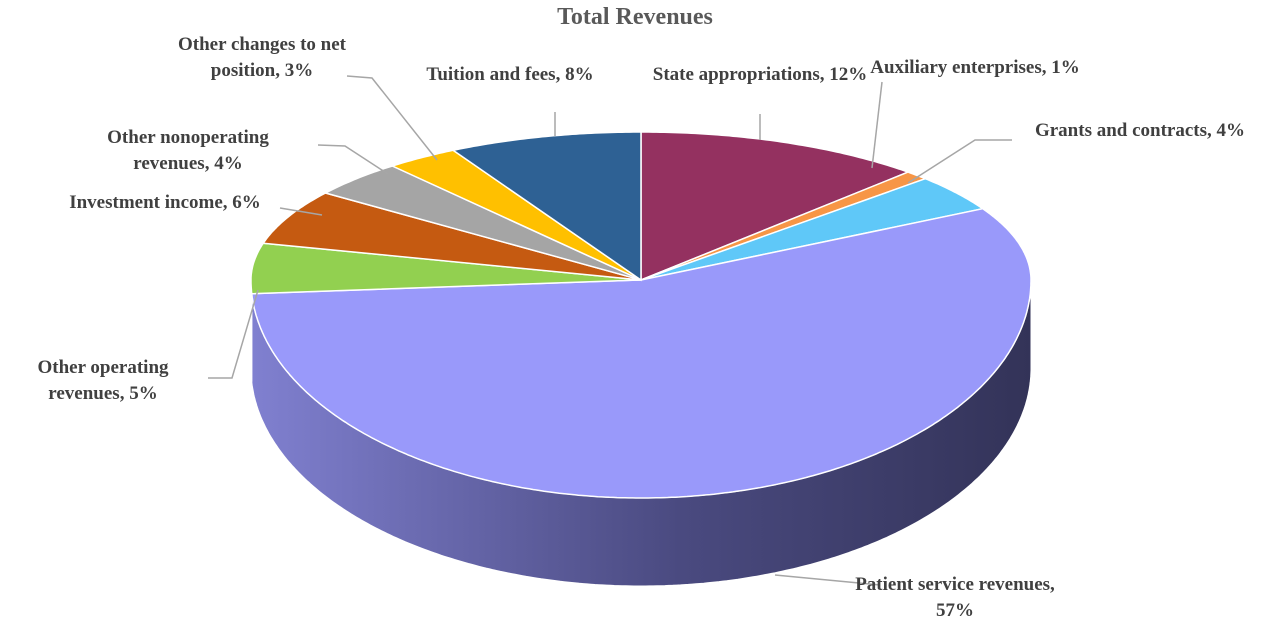 The width and height of the screenshot is (1270, 630). What do you see at coordinates (103, 380) in the screenshot?
I see `data-label: Other operating revenues, 5%` at bounding box center [103, 380].